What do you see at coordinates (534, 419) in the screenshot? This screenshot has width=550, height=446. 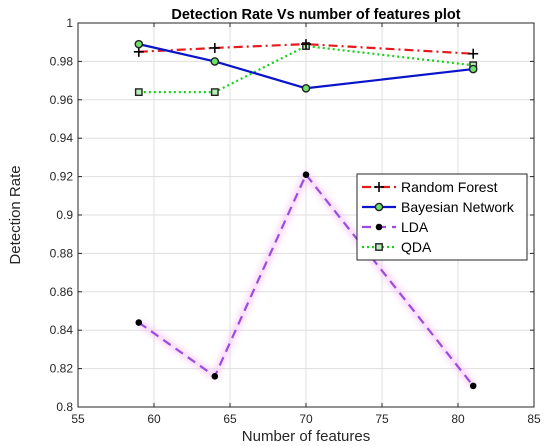 I see `x-tick-label: 85` at bounding box center [534, 419].